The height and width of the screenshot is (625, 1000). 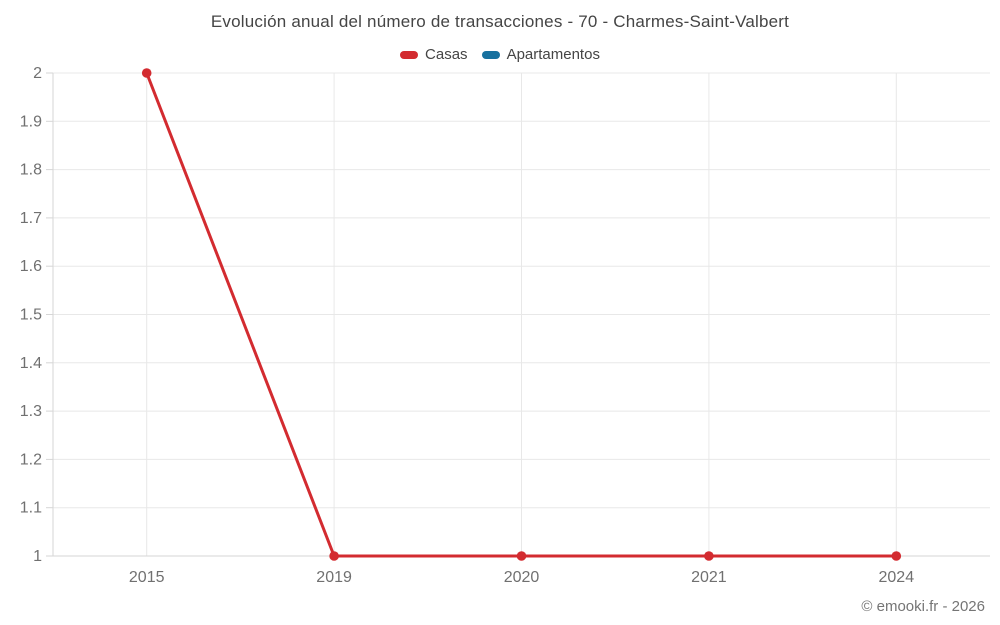 What do you see at coordinates (31, 411) in the screenshot?
I see `y-axis-tick-label: 1.3` at bounding box center [31, 411].